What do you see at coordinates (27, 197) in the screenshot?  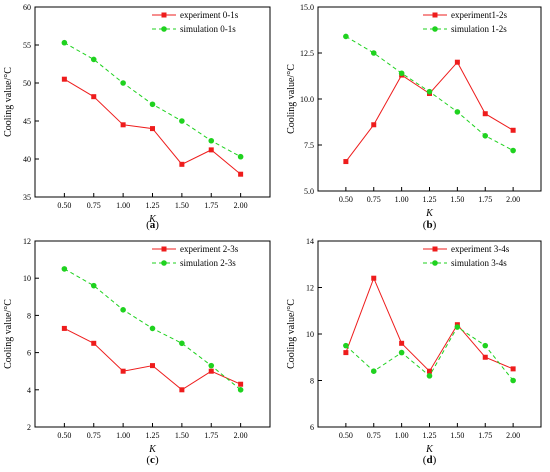 I see `y-tick-label: 35` at bounding box center [27, 197].